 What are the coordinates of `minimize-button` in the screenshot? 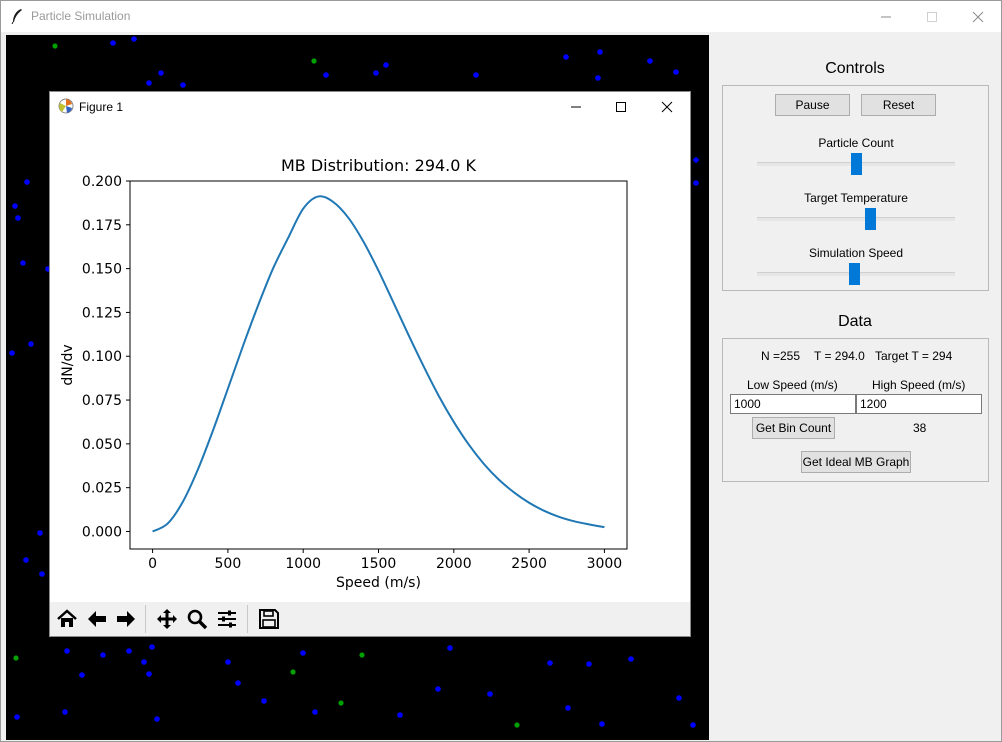 It's located at (886, 16).